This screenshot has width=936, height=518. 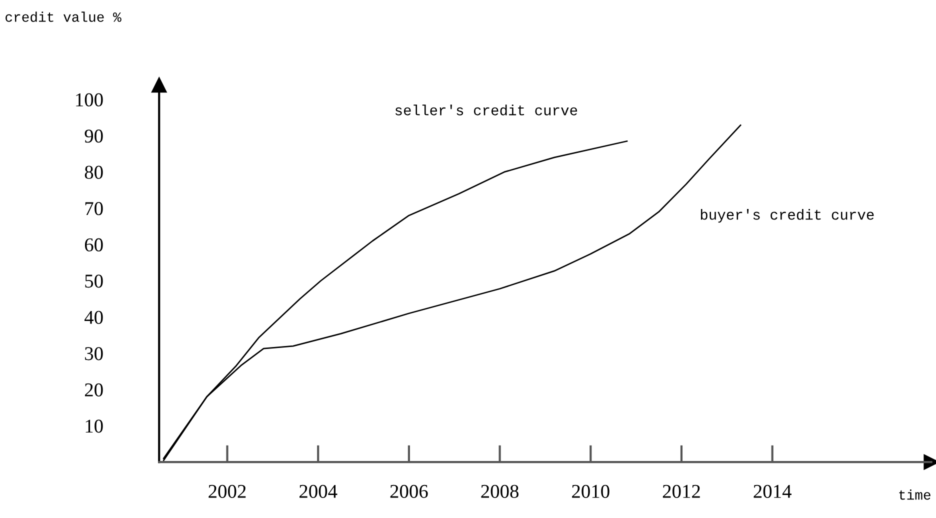 What do you see at coordinates (93, 245) in the screenshot?
I see `y-tick-label: 60` at bounding box center [93, 245].